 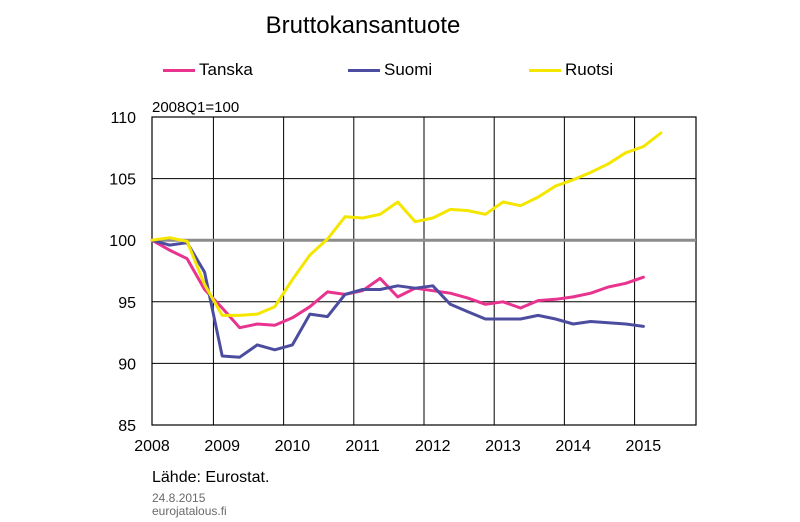 I want to click on date-text: 24.8.2015, so click(x=179, y=498).